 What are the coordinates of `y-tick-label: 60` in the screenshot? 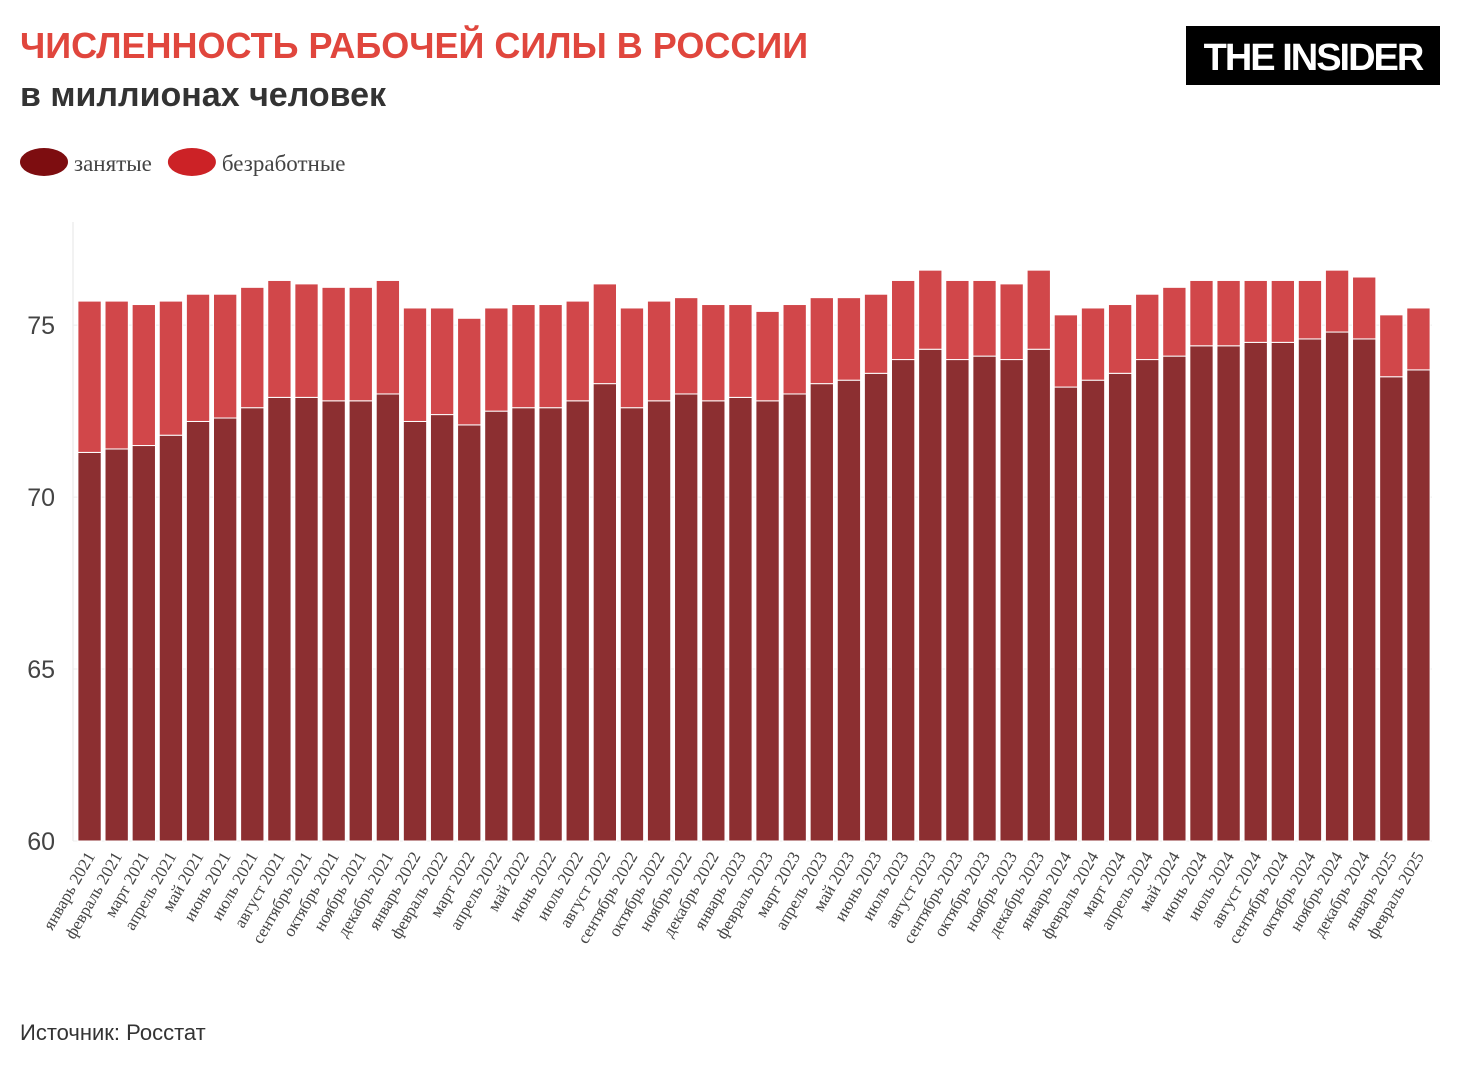 It's located at (41, 842).